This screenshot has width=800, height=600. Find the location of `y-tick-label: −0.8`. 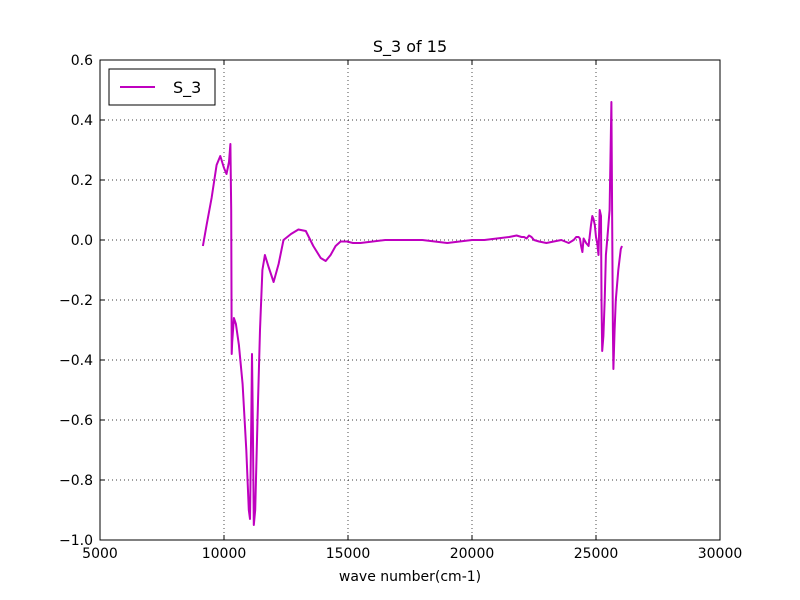

y-tick-label: −0.8 is located at coordinates (76, 481).